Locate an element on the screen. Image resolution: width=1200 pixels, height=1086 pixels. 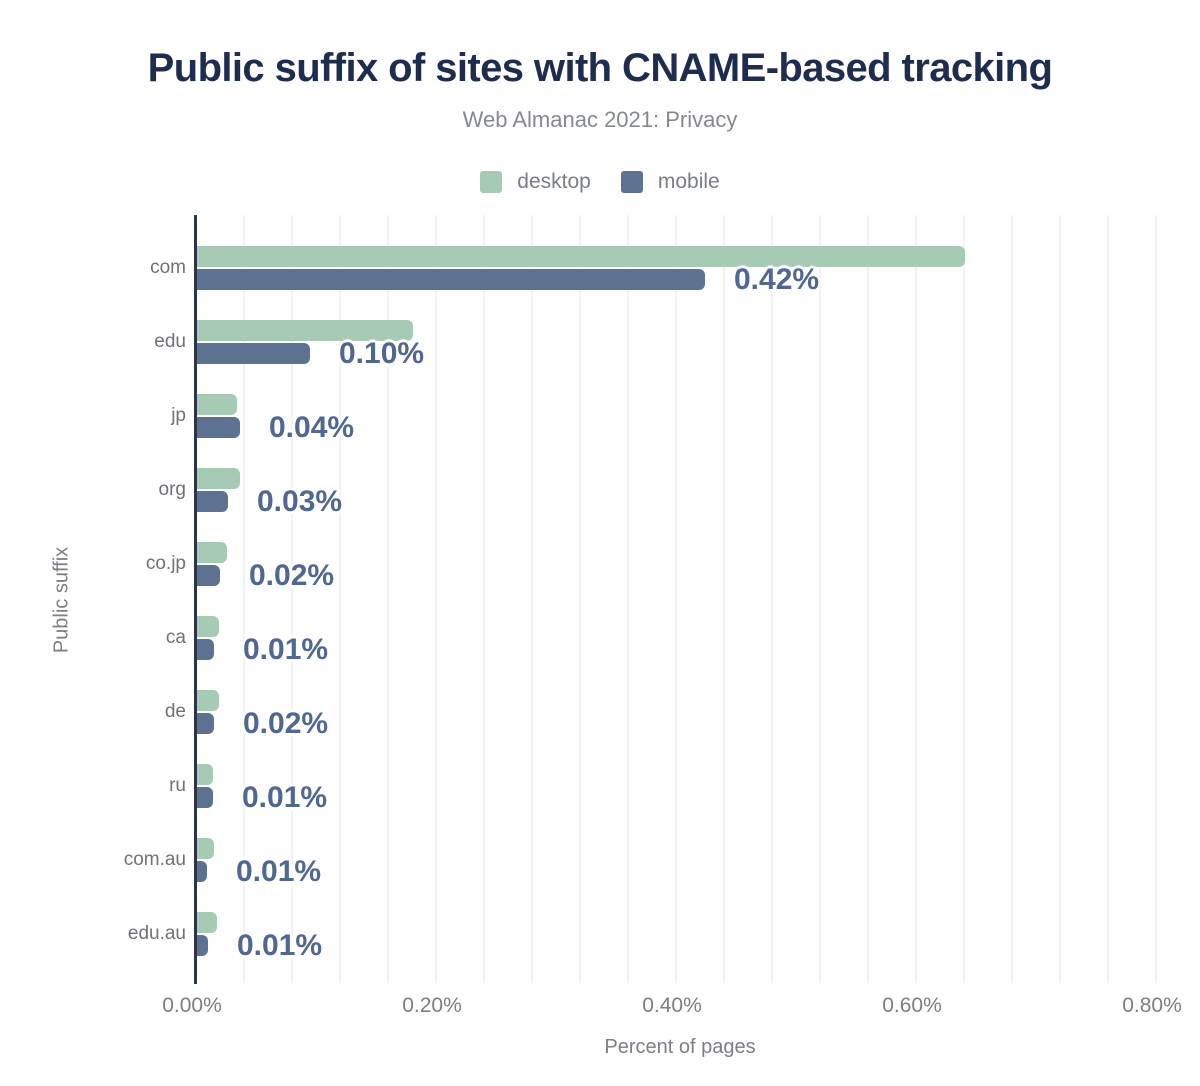
bar-mobile-ca is located at coordinates (205, 649).